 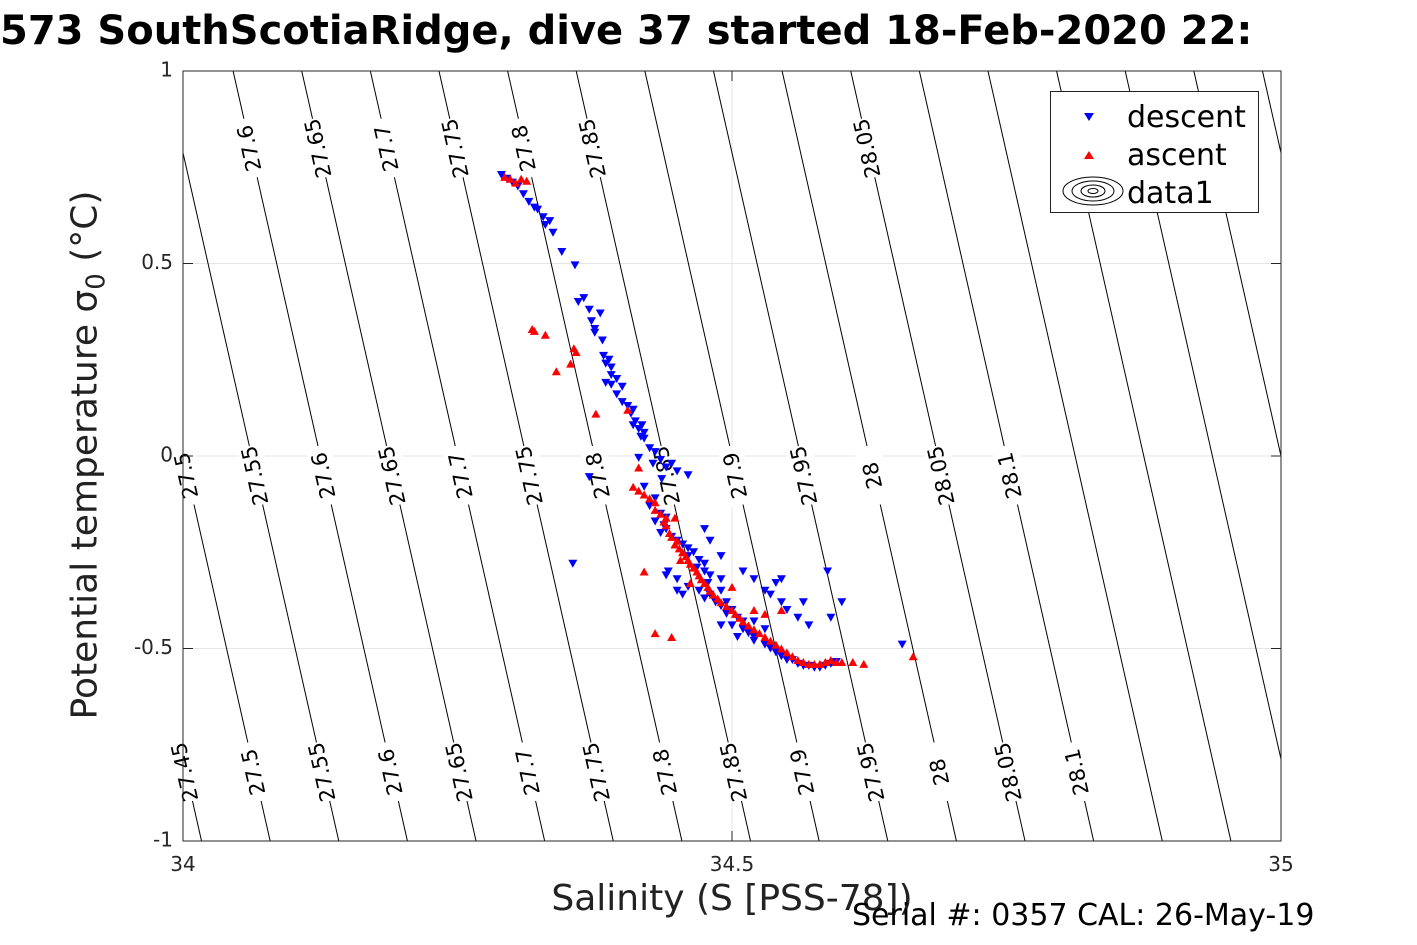 I want to click on x-axis-label: Salinity (S [PSS-78]), so click(x=732, y=898).